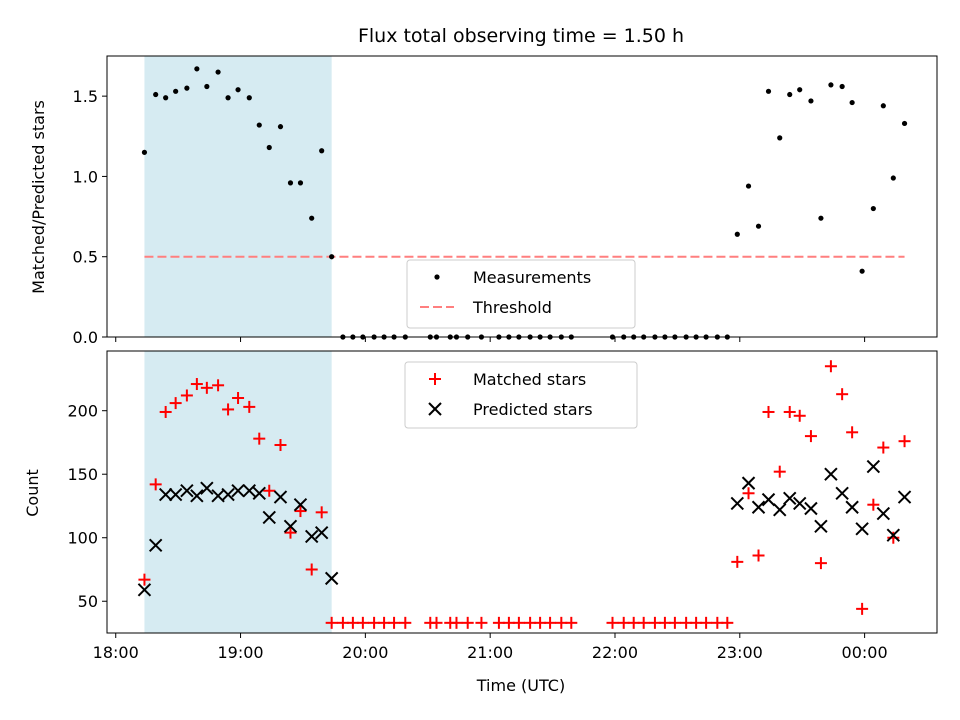 The image size is (960, 720). Describe the element at coordinates (85, 337) in the screenshot. I see `top-y-tick-label: 0.0` at that location.